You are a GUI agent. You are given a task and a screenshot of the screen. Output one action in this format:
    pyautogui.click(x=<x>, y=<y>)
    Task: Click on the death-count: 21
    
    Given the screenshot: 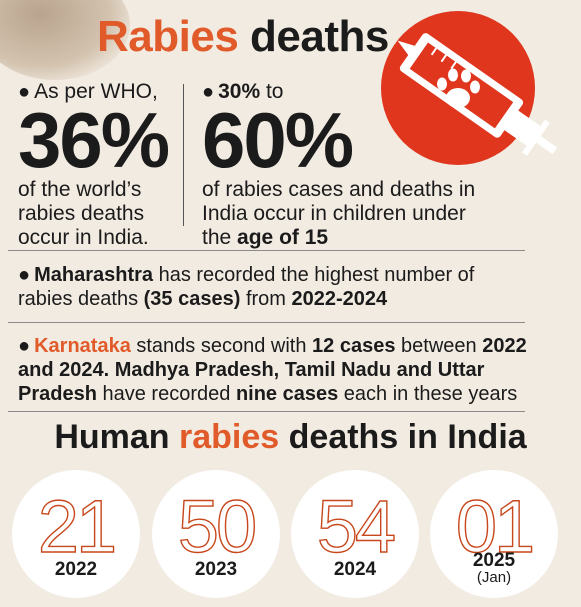 What is the action you would take?
    pyautogui.click(x=77, y=526)
    